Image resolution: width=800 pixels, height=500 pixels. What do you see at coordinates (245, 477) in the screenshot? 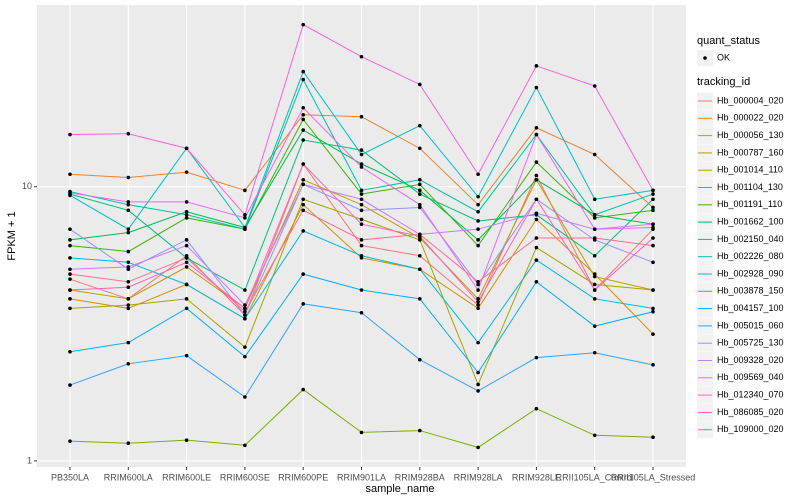
I see `x-tick-label: RRIM600SE` at bounding box center [245, 477].